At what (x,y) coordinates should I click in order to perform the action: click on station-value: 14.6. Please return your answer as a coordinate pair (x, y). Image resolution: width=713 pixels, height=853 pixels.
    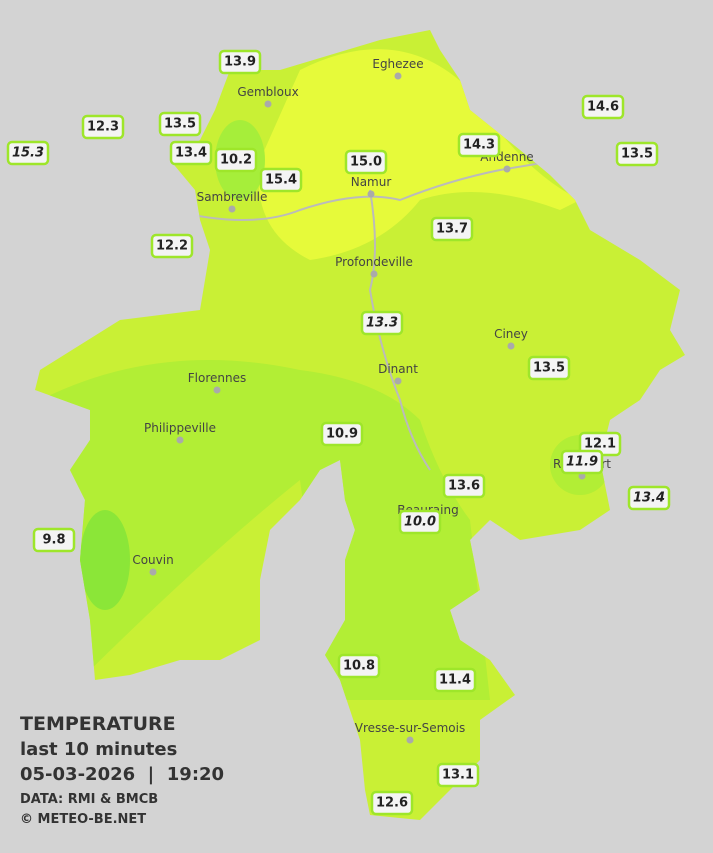
    Looking at the image, I should click on (603, 107).